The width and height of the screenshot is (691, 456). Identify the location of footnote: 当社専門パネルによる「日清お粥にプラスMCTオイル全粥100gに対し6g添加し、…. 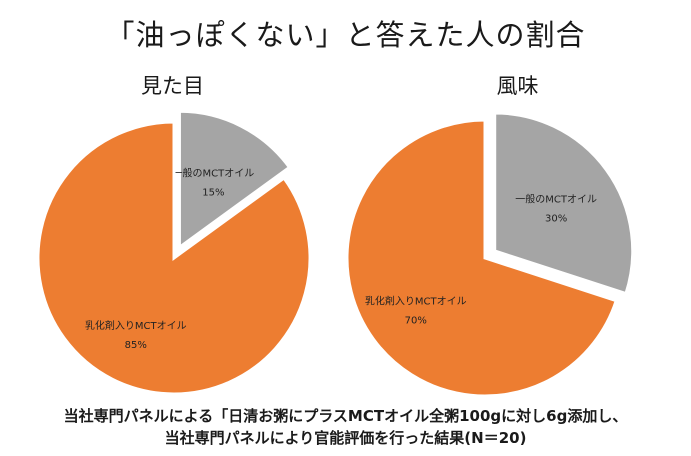
(345, 427).